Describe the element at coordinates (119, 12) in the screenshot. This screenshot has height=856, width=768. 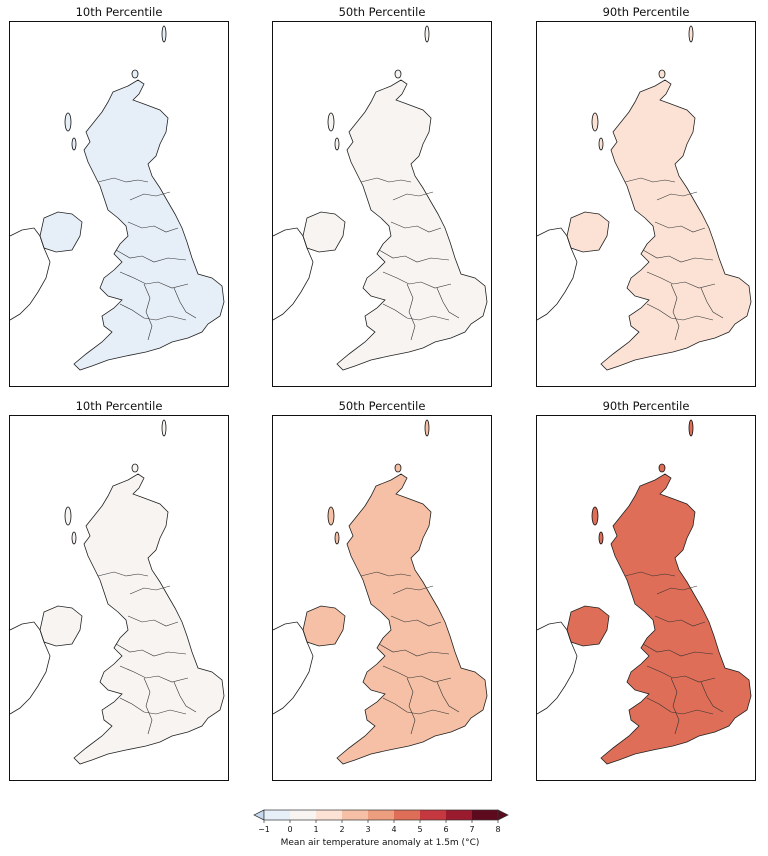
I see `panel-title-1: 10th Percentile` at that location.